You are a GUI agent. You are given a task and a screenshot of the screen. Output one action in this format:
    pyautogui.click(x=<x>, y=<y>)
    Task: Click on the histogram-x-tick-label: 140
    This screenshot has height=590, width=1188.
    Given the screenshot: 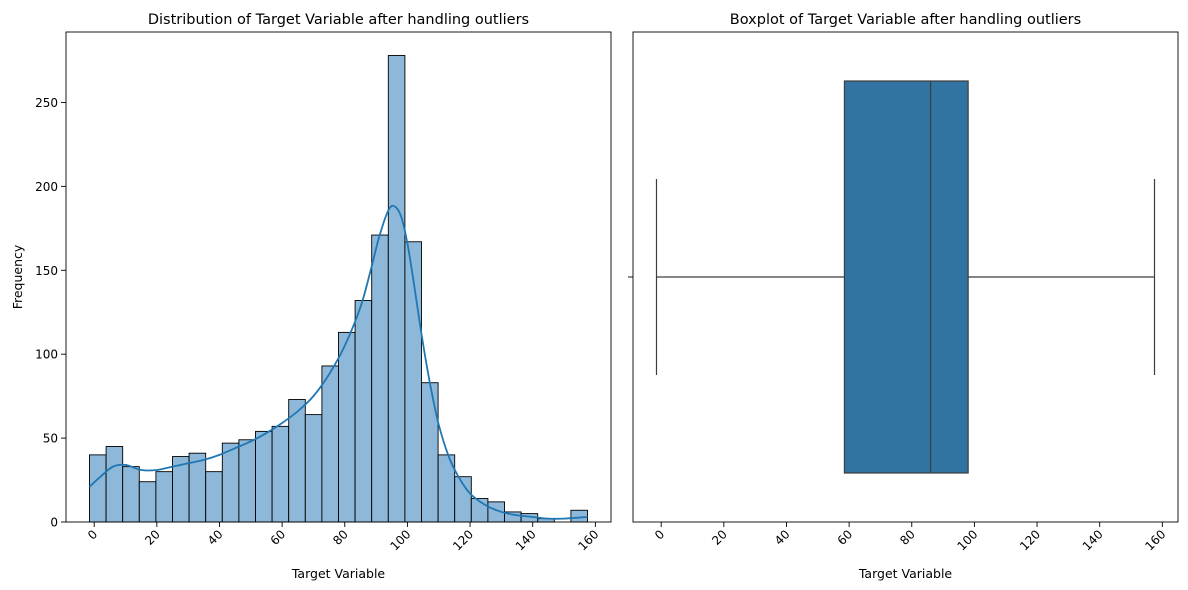 What is the action you would take?
    pyautogui.click(x=526, y=540)
    